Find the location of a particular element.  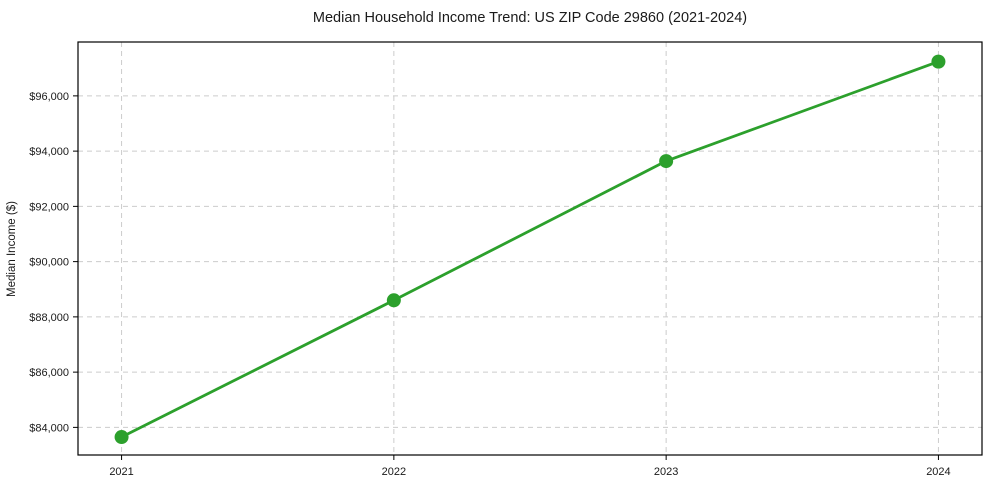

y-tick-label: $94,000 is located at coordinates (49, 152).